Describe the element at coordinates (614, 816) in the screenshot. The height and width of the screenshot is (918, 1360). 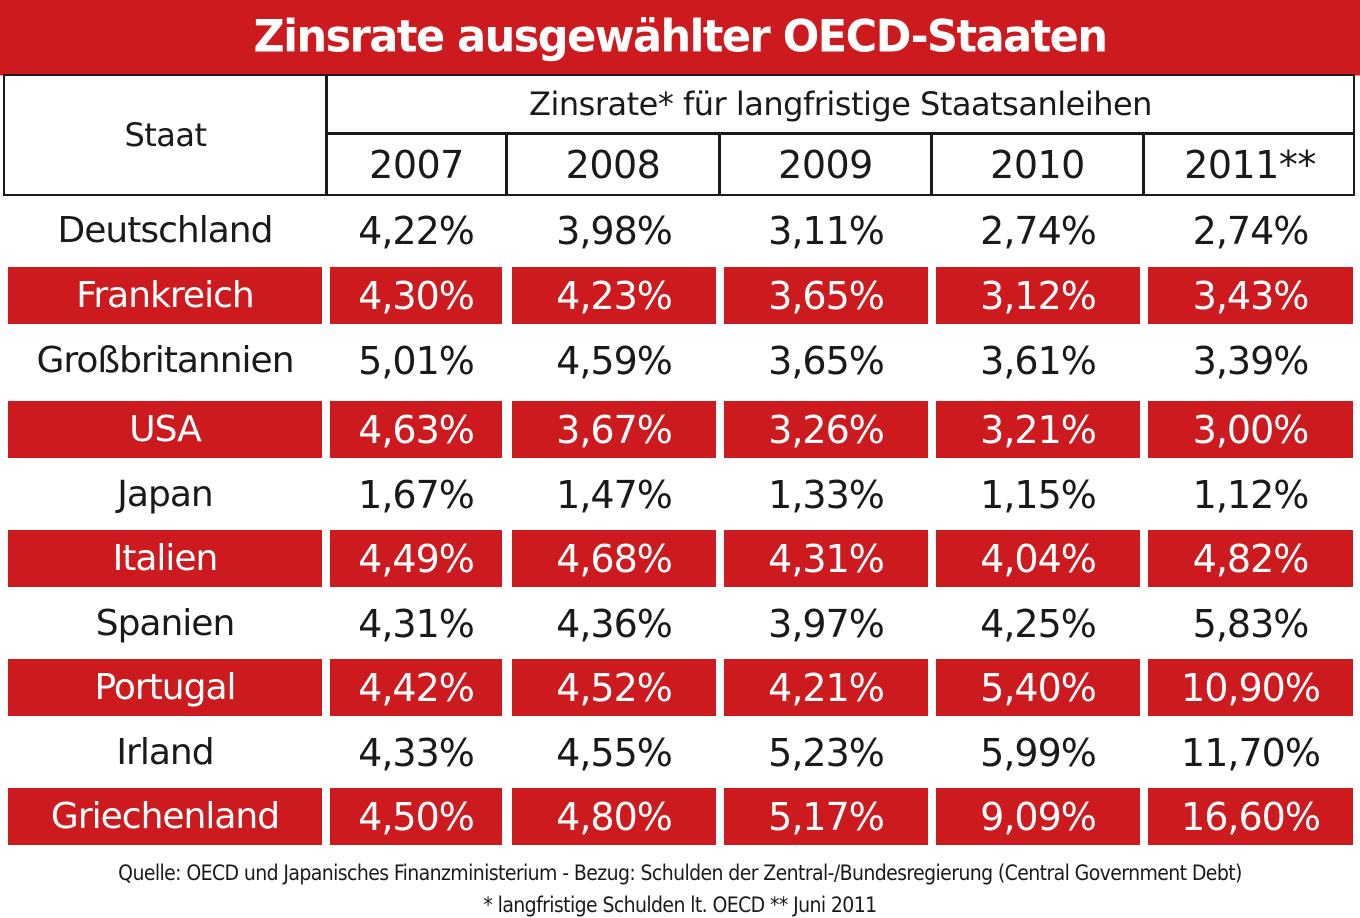
I see `rate-cell: 4,80%` at that location.